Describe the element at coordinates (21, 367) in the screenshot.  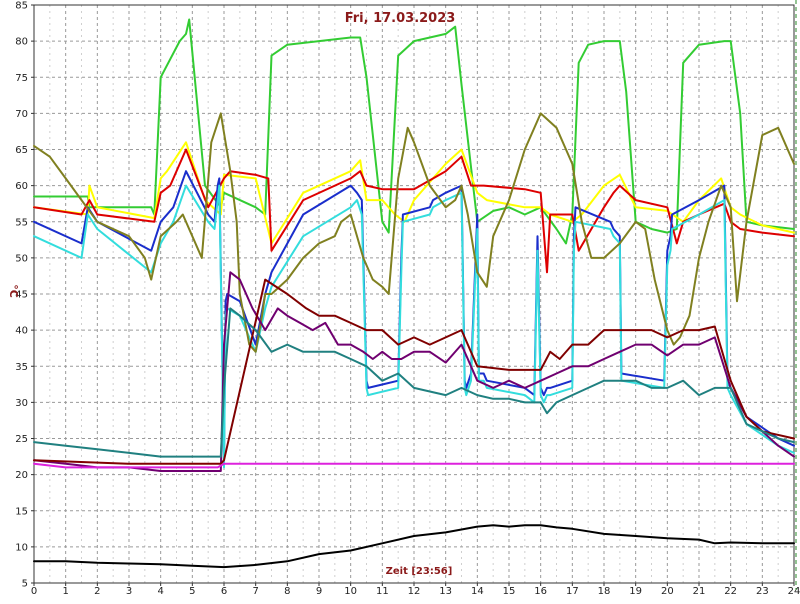
I see `y-tick-label: 35` at that location.